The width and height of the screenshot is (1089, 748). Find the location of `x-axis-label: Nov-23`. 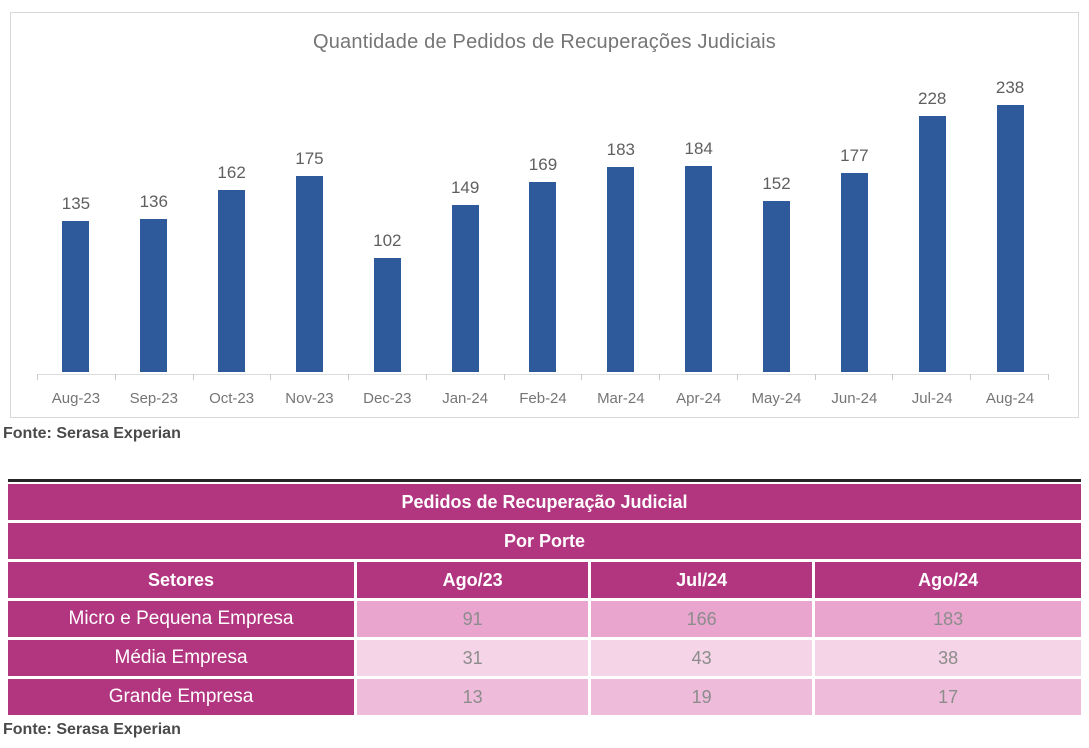

x-axis-label: Nov-23 is located at coordinates (309, 398).